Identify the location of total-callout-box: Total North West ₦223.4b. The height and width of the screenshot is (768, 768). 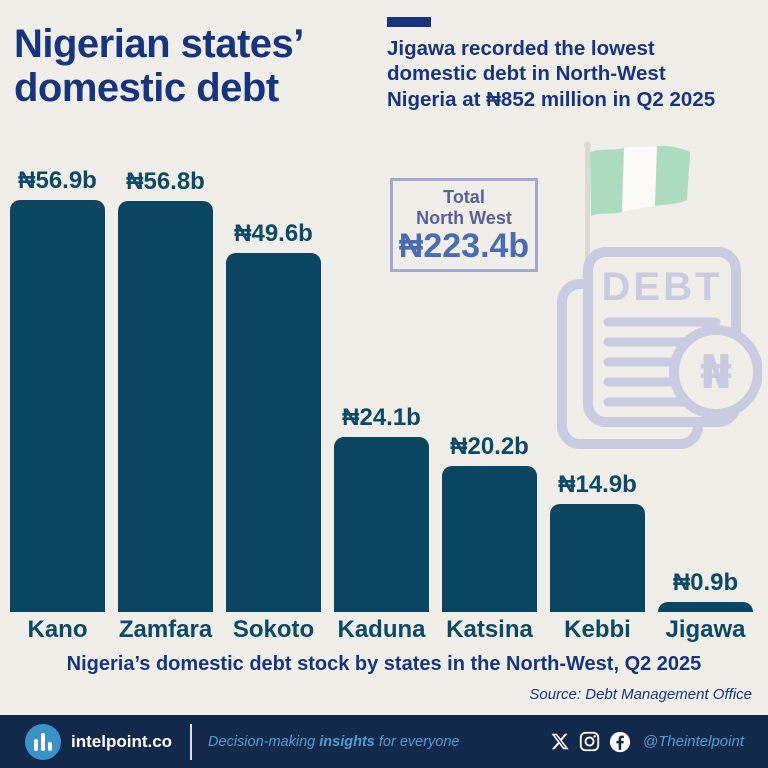
(464, 225).